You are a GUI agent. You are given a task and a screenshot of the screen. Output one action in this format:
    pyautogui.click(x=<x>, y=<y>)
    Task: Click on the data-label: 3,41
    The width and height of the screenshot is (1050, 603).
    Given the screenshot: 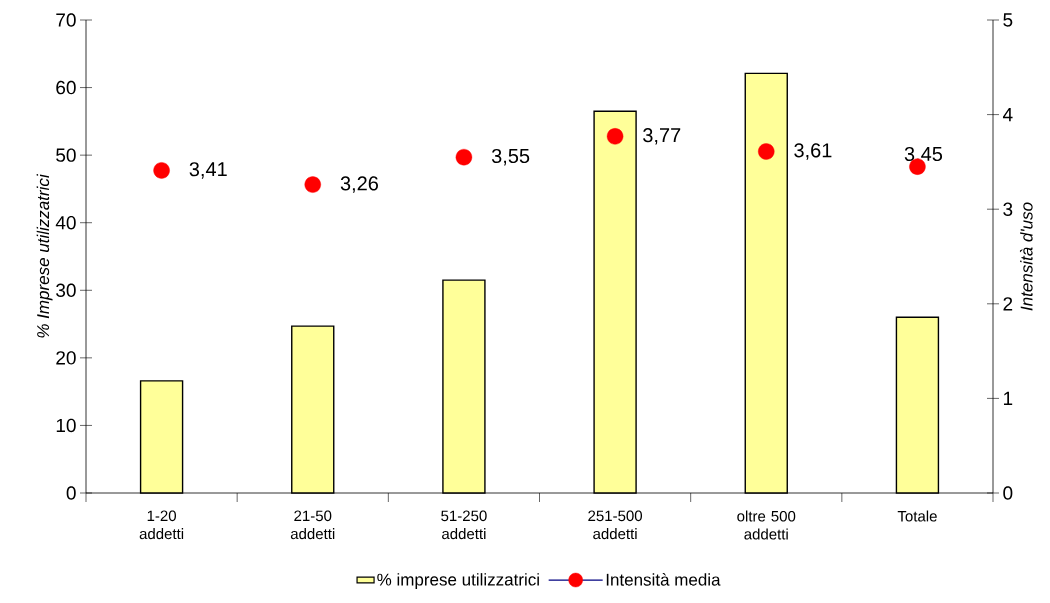 What is the action you would take?
    pyautogui.click(x=208, y=170)
    